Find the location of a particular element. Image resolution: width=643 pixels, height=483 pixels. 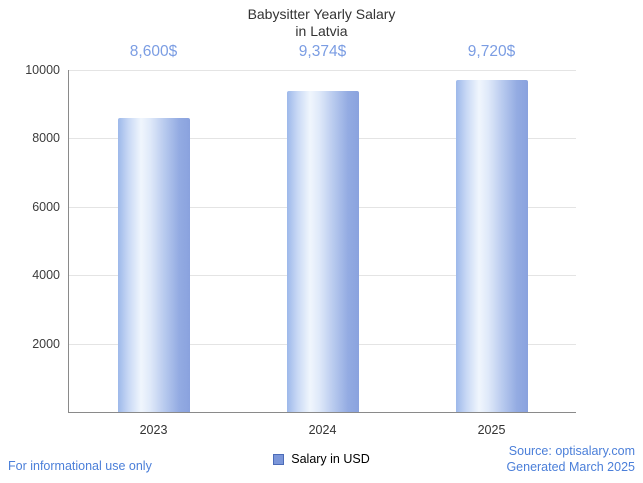

bar-2023 is located at coordinates (153, 264).